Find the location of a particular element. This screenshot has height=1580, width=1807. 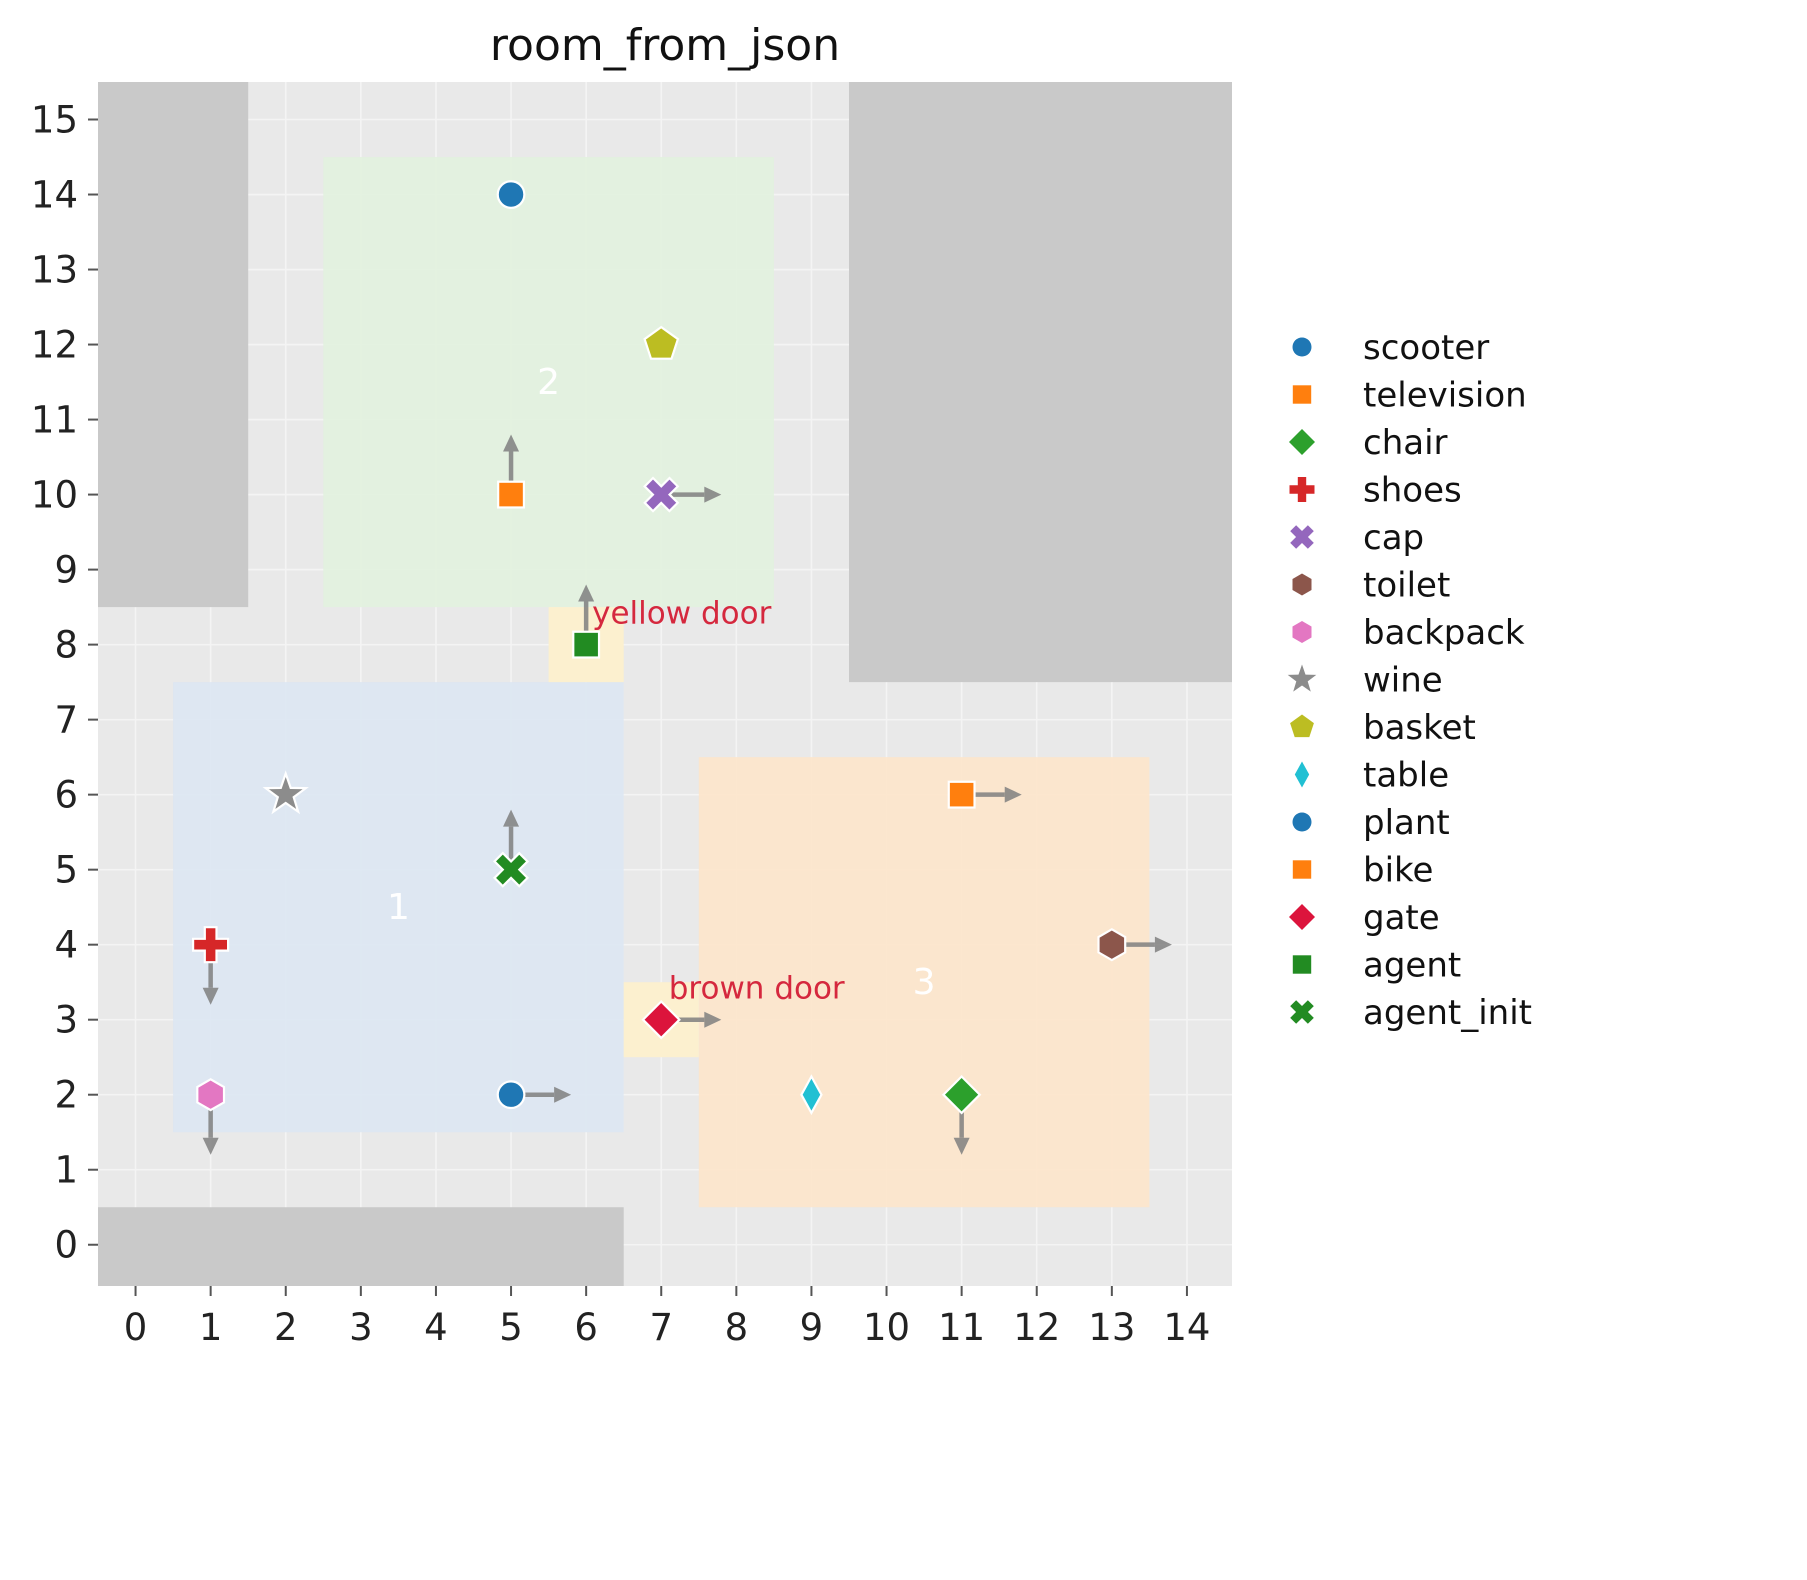

legend-marker-bike is located at coordinates (1302, 869).